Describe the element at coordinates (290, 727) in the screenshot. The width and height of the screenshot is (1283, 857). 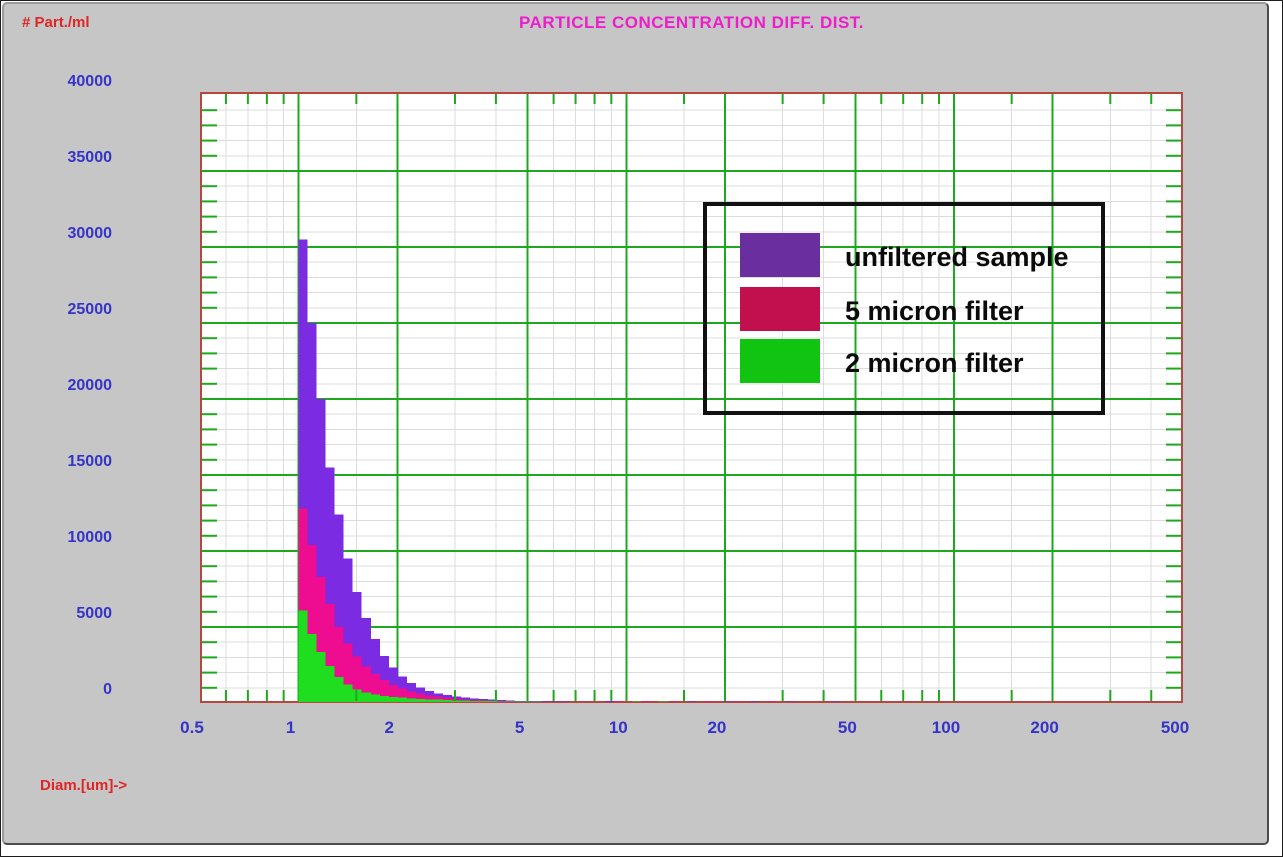
I see `x-tick-label: 1` at that location.